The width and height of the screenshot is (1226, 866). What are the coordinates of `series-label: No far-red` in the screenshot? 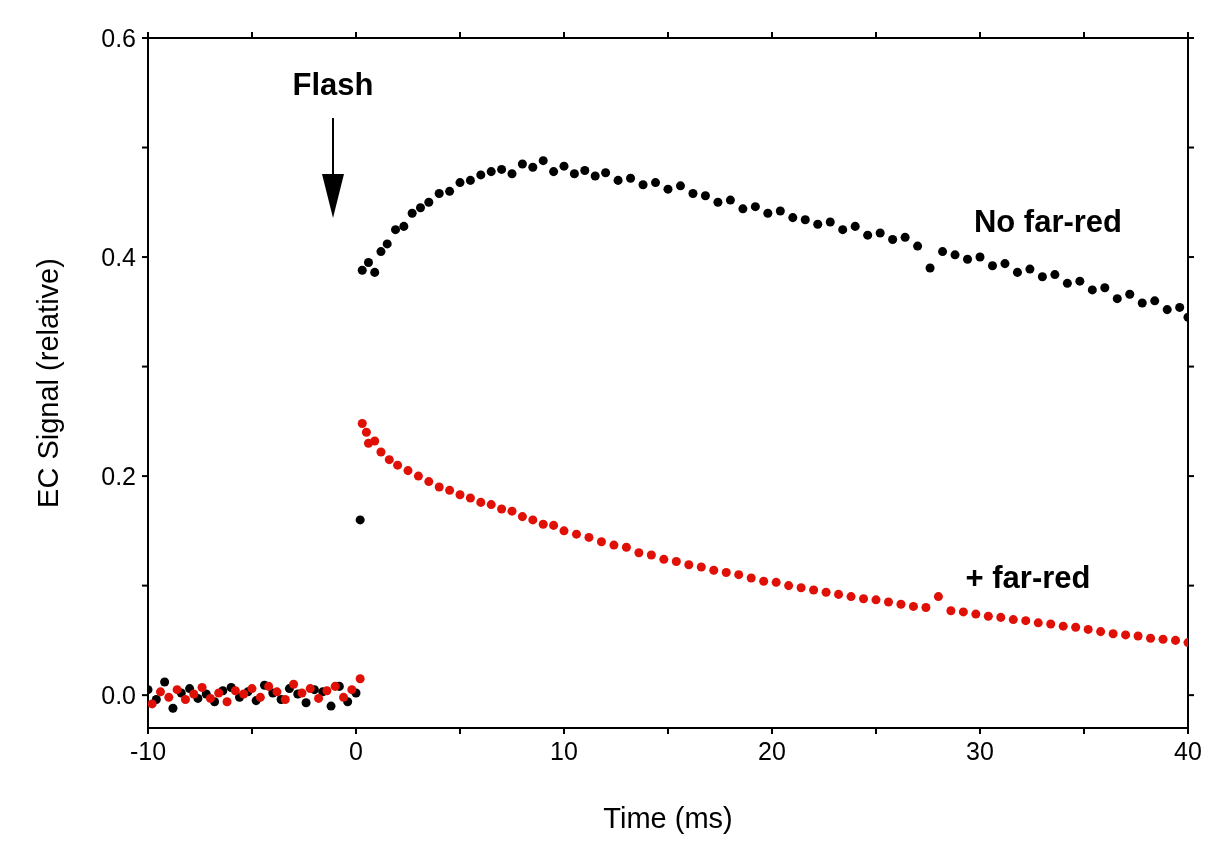 It's located at (1048, 222).